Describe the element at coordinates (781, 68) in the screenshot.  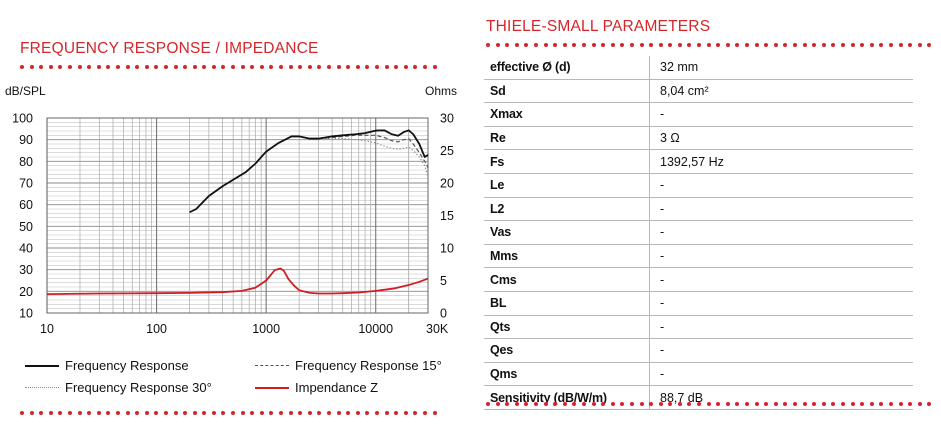
I see `parameter-value: 32 mm` at that location.